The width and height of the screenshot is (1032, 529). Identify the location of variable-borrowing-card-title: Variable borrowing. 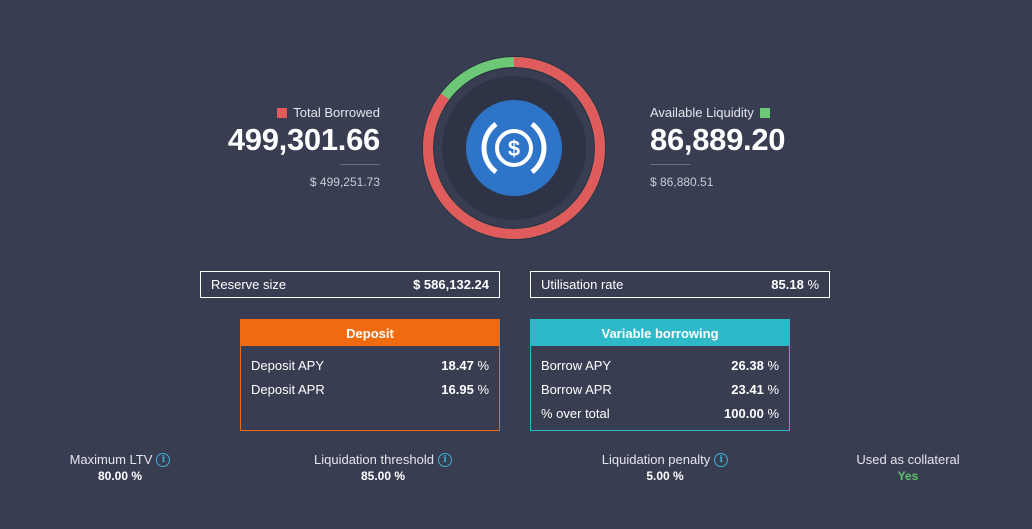
(660, 333).